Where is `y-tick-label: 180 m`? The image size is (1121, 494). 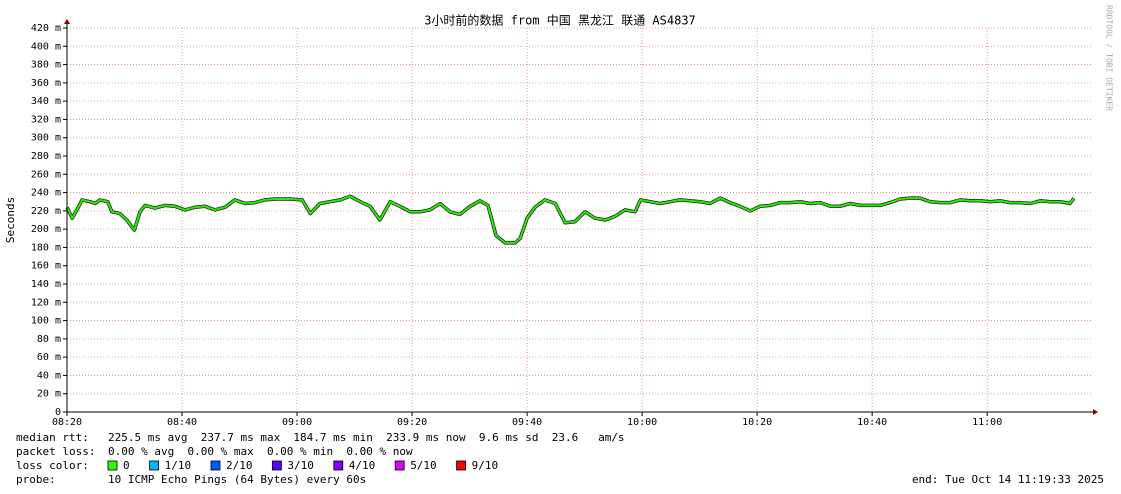
y-tick-label: 180 m is located at coordinates (46, 247).